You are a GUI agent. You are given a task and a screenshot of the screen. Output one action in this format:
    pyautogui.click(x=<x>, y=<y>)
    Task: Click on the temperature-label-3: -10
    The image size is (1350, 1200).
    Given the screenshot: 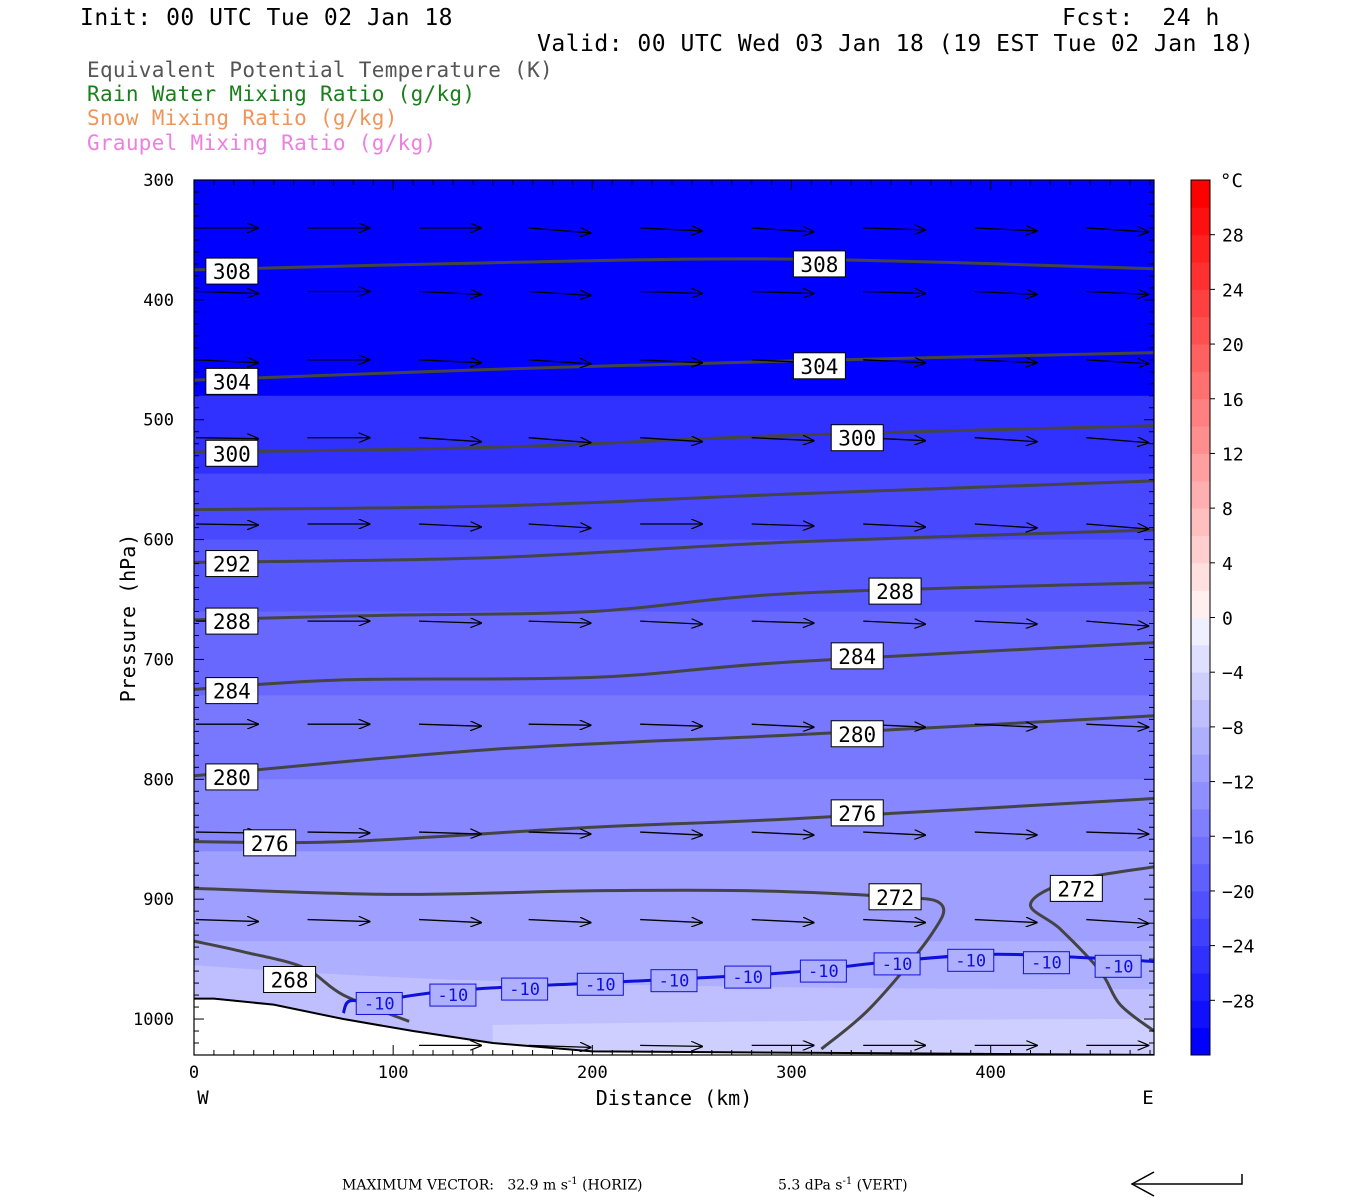 What is the action you would take?
    pyautogui.click(x=600, y=985)
    